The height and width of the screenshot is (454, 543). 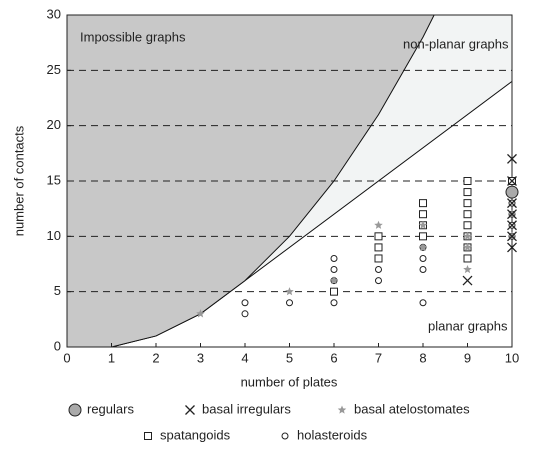 What do you see at coordinates (54, 69) in the screenshot?
I see `y-tick-label: 25` at bounding box center [54, 69].